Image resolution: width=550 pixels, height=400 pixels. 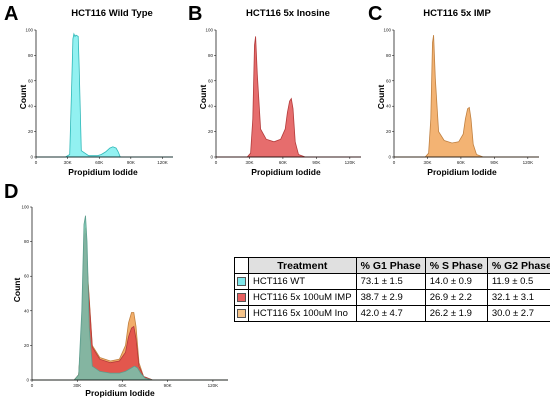 I want to click on histogram-series-imp, so click(x=466, y=96).